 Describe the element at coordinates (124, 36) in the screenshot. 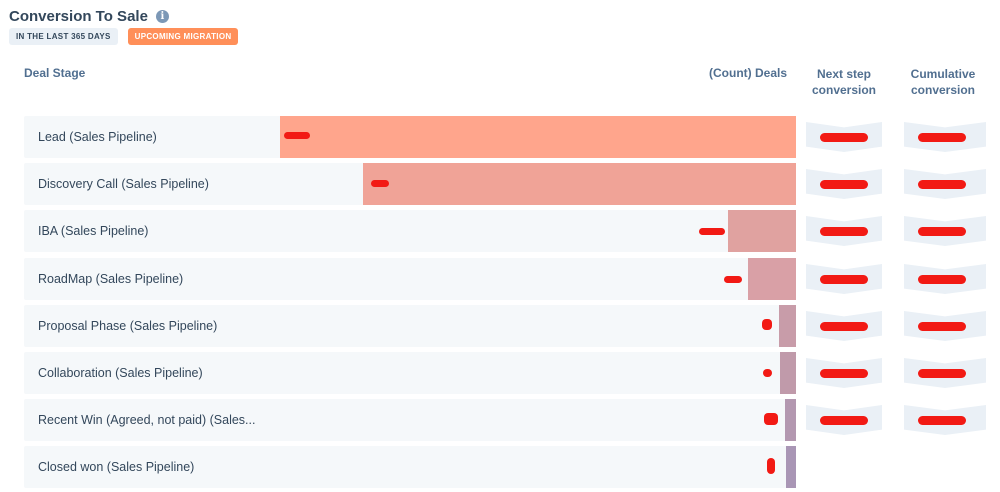

I see `report-tags: IN THE LAST 365 DAYS UPCOMING MIGRATION` at that location.